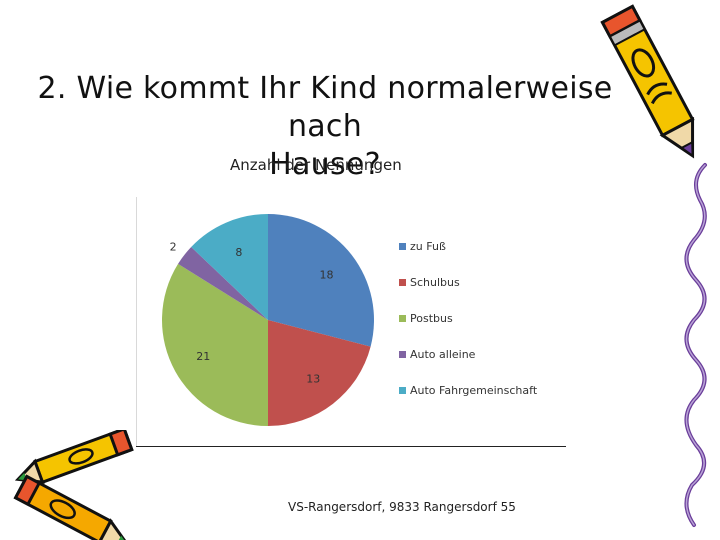 The width and height of the screenshot is (720, 540). What do you see at coordinates (73, 485) in the screenshot?
I see `pencils-clipart-bottom-left` at bounding box center [73, 485].